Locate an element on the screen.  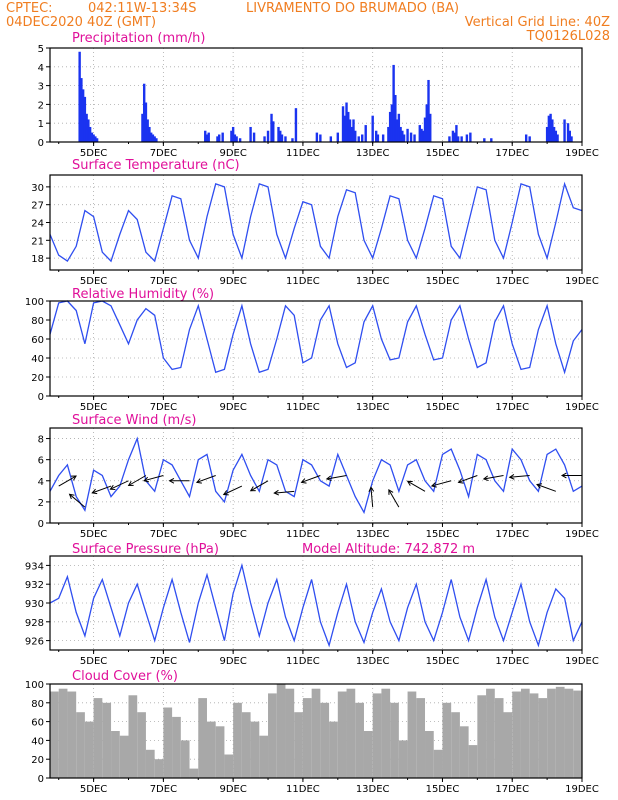
y-tick-label: 20 is located at coordinates (37, 760).